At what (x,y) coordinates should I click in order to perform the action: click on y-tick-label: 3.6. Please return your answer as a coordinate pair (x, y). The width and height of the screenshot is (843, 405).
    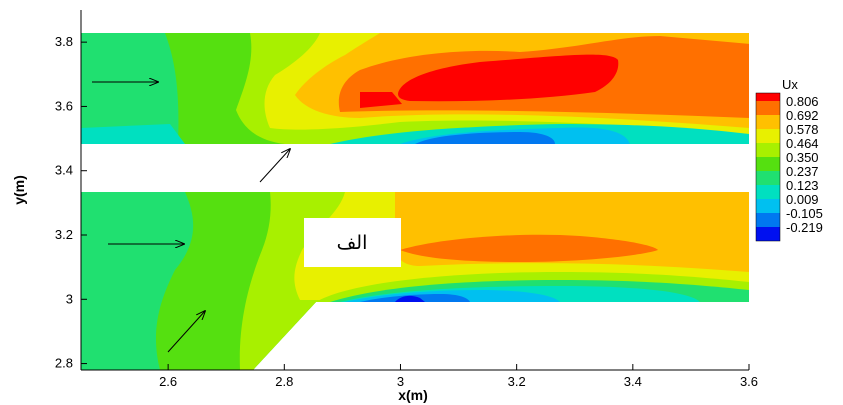
    Looking at the image, I should click on (64, 105).